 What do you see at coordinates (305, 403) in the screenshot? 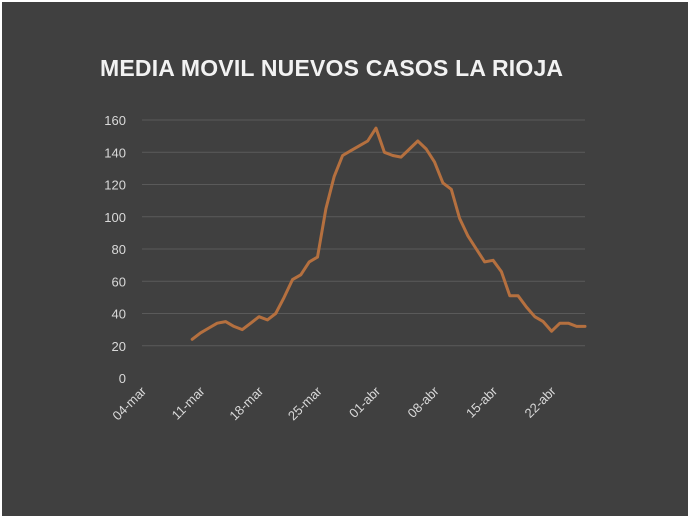
I see `x-tick-label: 25-mar` at bounding box center [305, 403].